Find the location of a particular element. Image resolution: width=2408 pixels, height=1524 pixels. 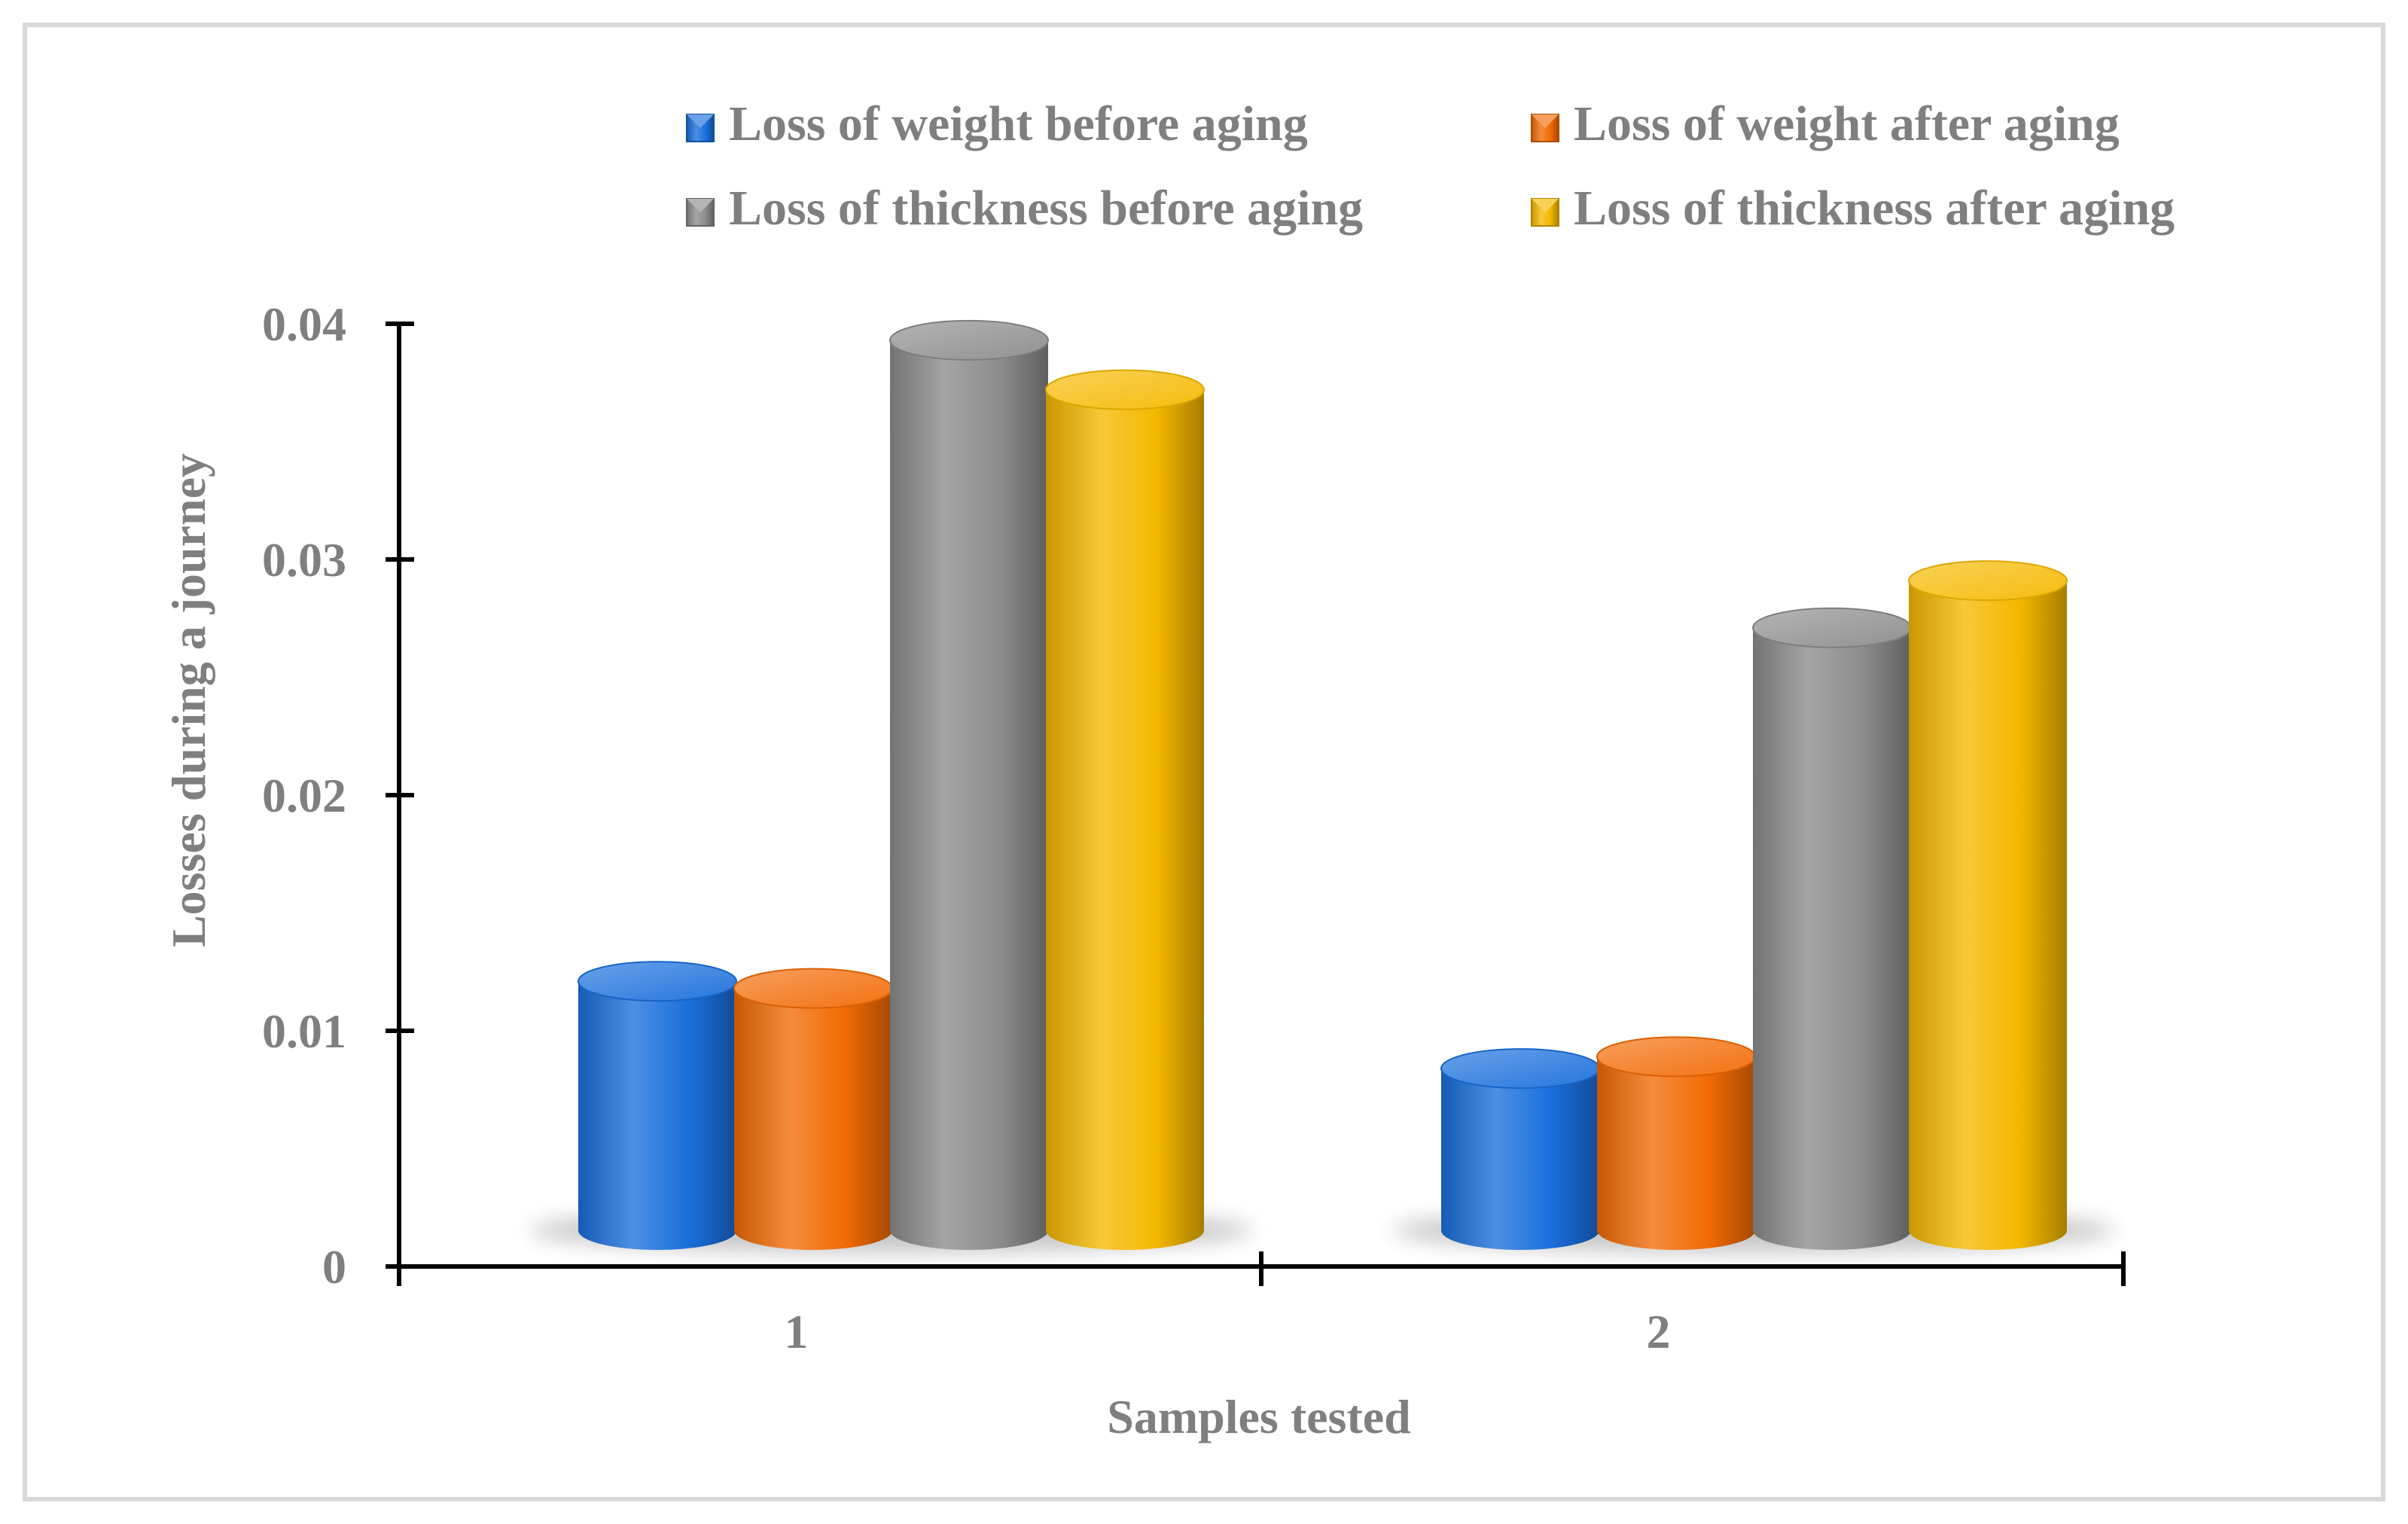

y-axis-title: Losses during a journey is located at coordinates (188, 700).